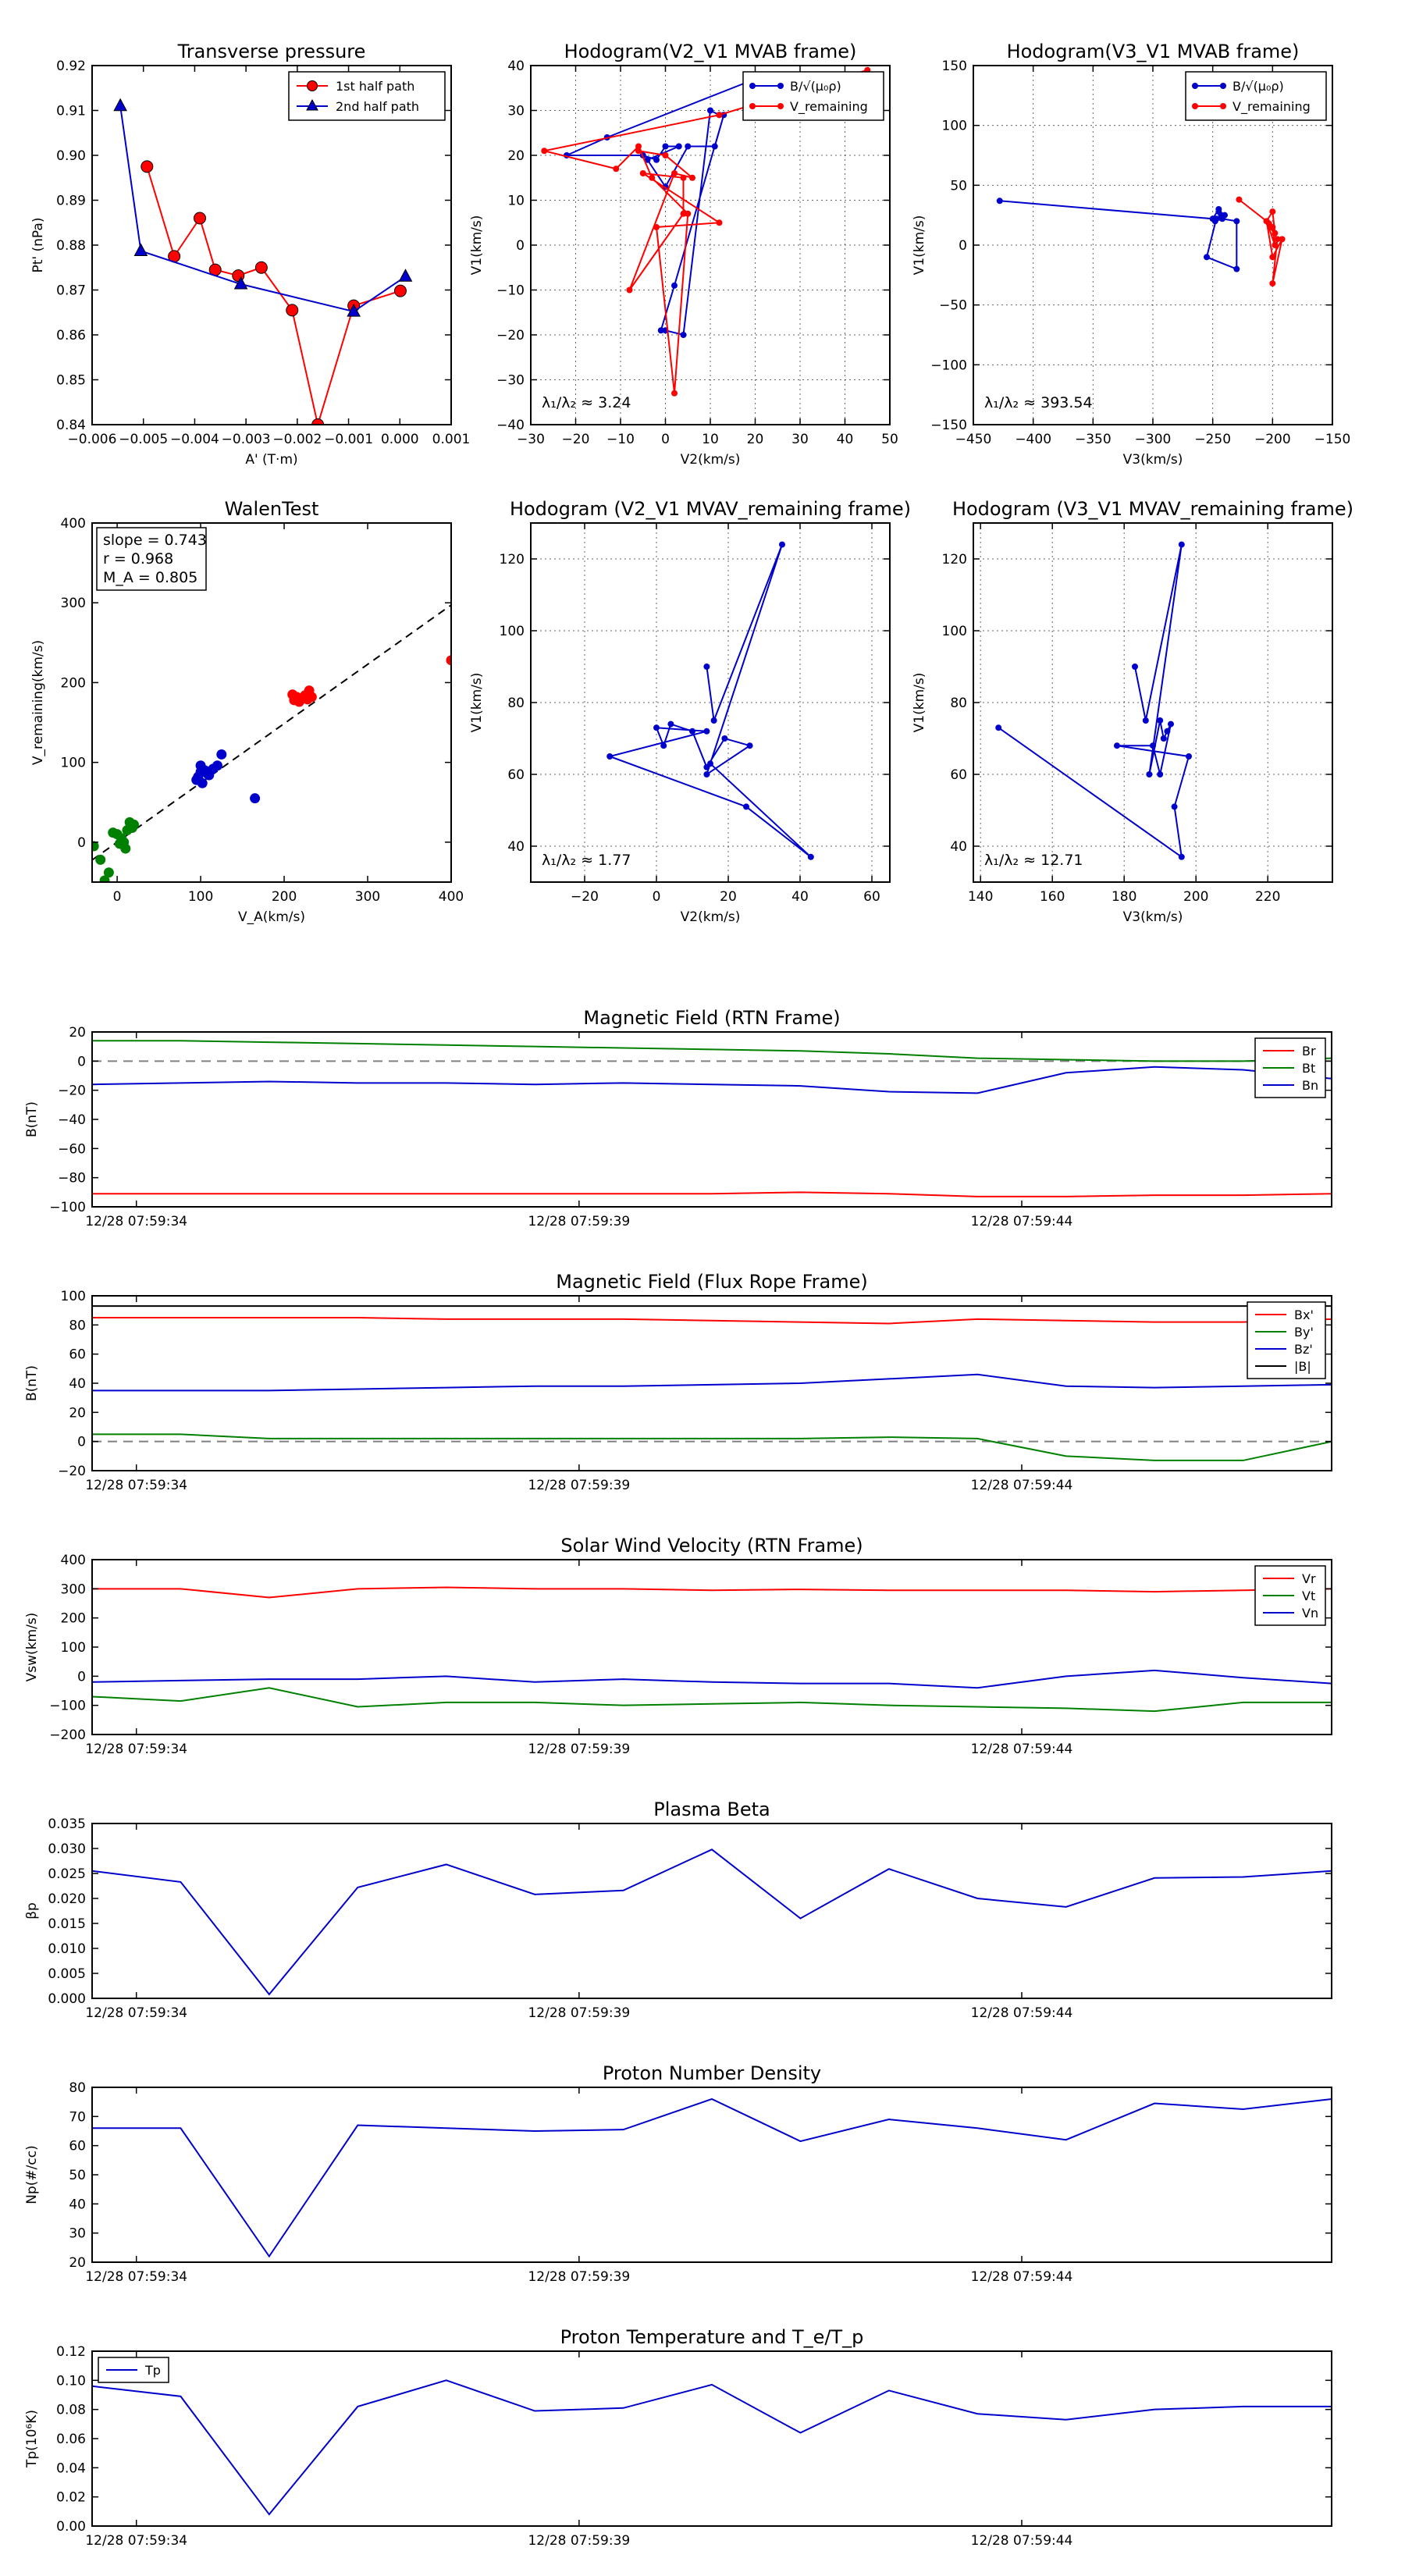 The image size is (1405, 2576). I want to click on y-tick-label: 0.015, so click(67, 1924).